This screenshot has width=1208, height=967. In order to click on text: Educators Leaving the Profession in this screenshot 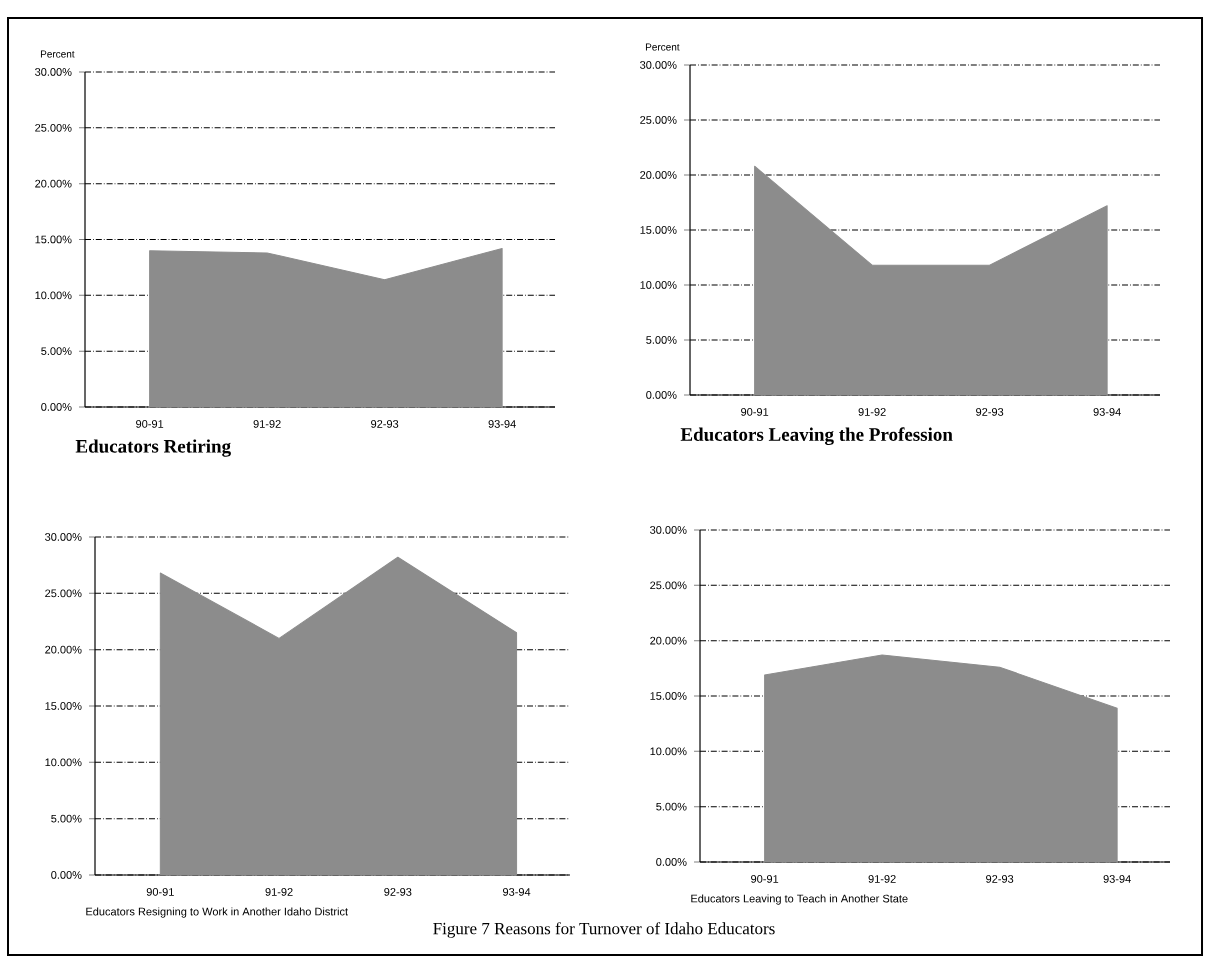, I will do `click(816, 436)`.